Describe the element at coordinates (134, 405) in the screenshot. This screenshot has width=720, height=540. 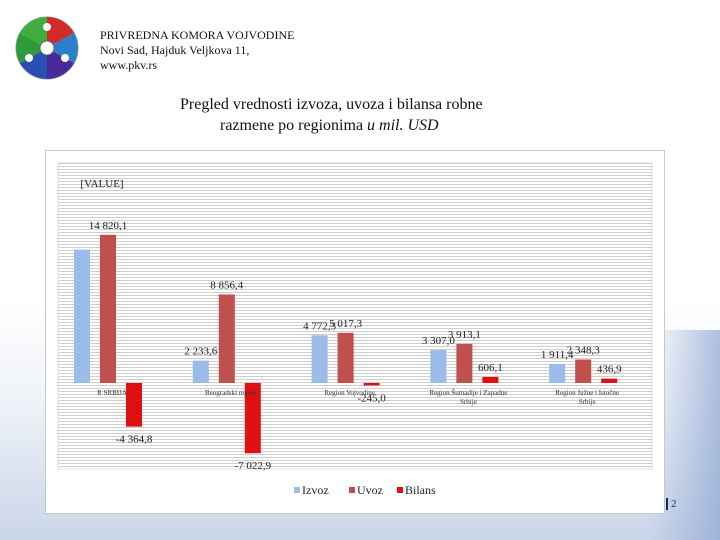
I see `bar-bilans-r-srbija` at that location.